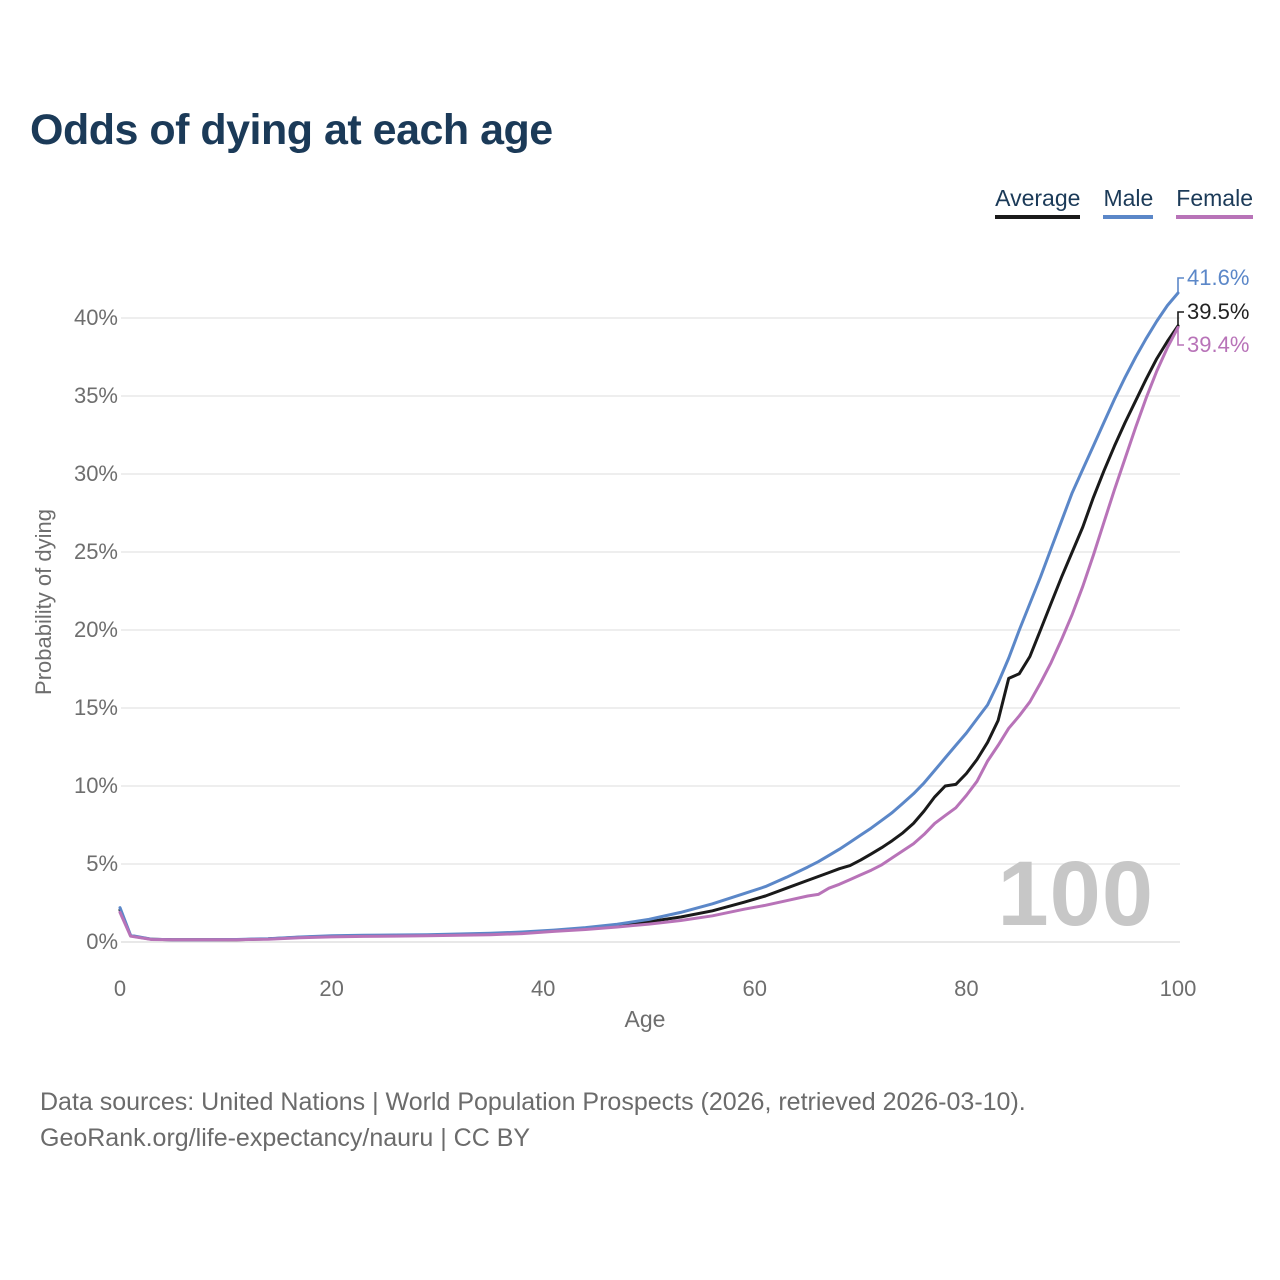 This screenshot has width=1280, height=1280. I want to click on y-tick-15pct: 15%, so click(95, 707).